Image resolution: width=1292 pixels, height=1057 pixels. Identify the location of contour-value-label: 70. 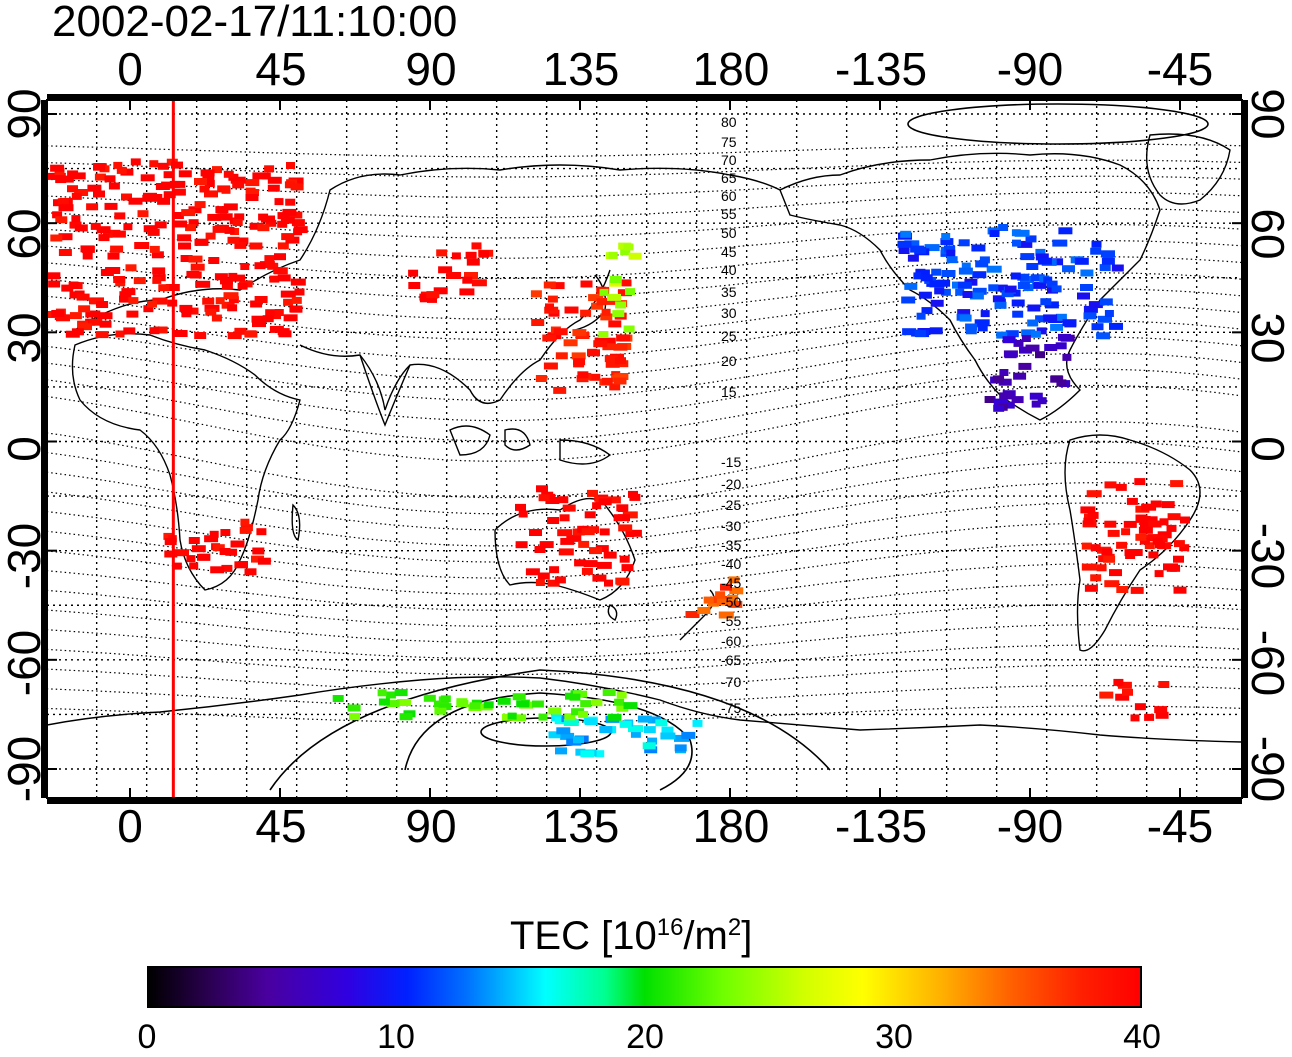
(729, 160).